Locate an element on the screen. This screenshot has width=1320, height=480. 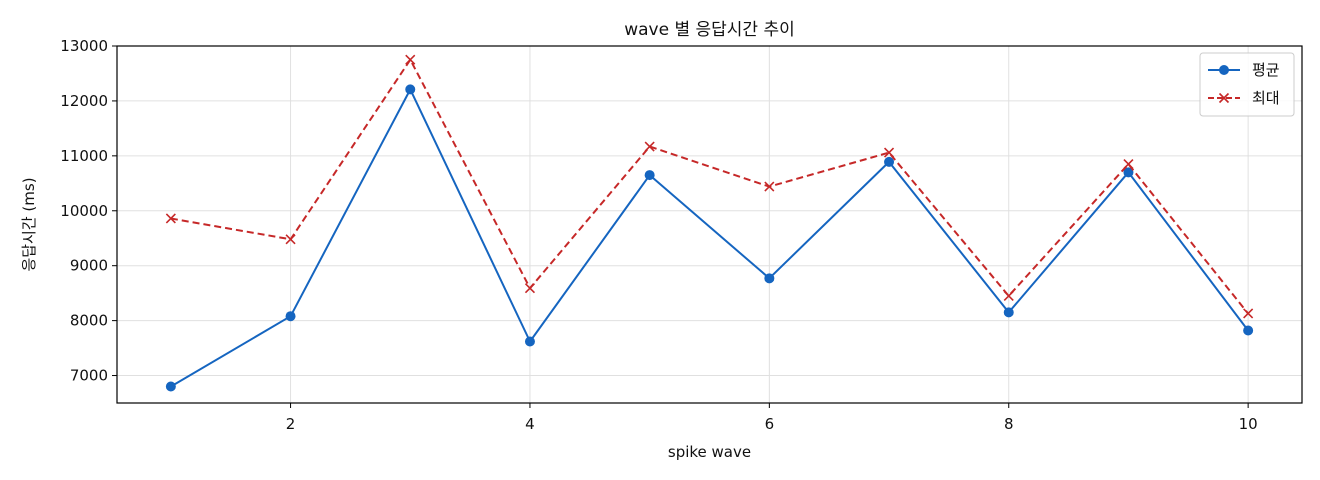
y-tick-label: 13000 is located at coordinates (84, 46).